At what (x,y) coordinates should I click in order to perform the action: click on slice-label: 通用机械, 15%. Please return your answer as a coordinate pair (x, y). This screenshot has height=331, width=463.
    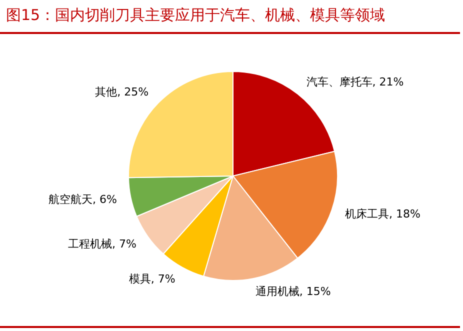
    Looking at the image, I should click on (293, 291).